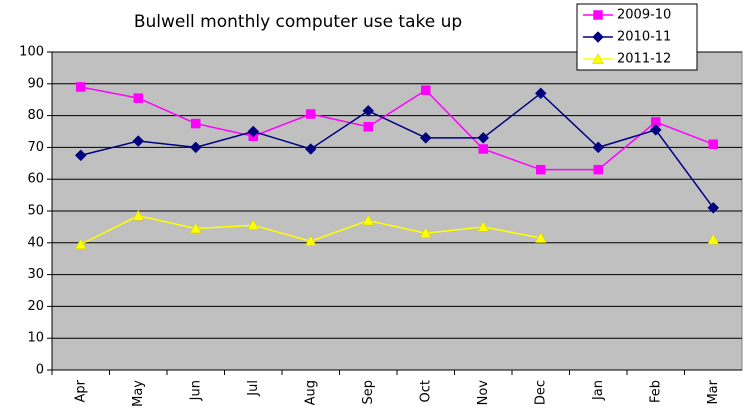 Image resolution: width=749 pixels, height=412 pixels. What do you see at coordinates (35, 306) in the screenshot?
I see `y-tick-label: 20` at bounding box center [35, 306].